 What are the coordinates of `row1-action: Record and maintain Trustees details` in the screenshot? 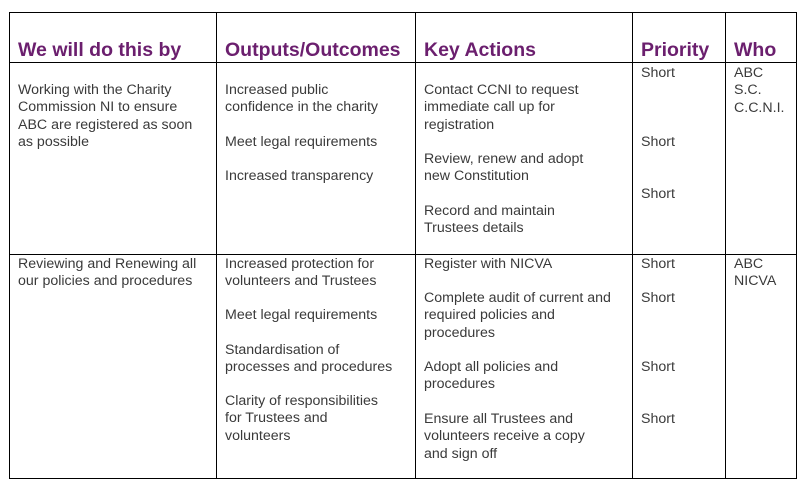 It's located at (489, 220).